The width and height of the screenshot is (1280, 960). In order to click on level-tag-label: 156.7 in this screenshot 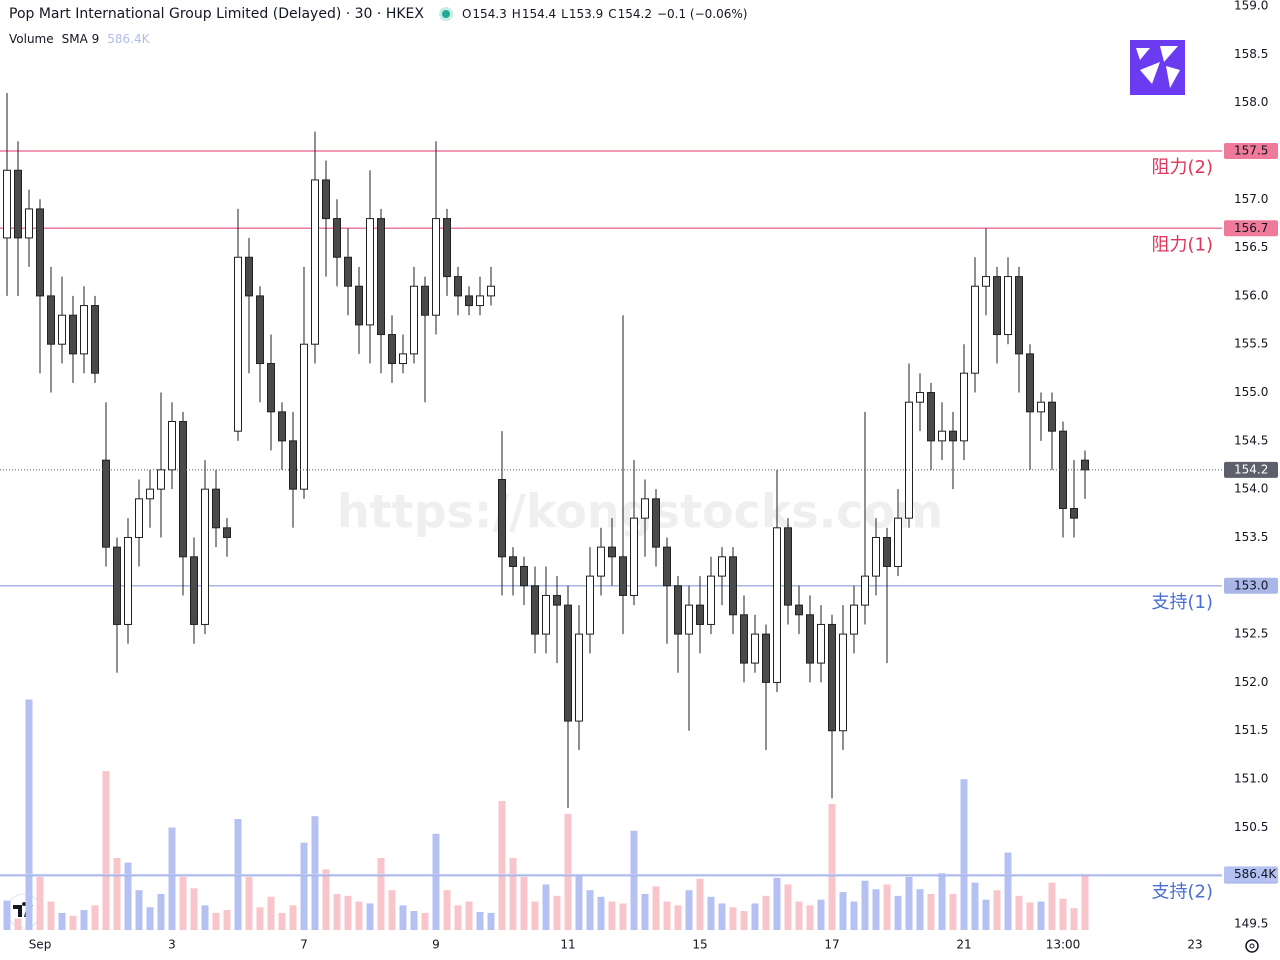, I will do `click(1251, 228)`.